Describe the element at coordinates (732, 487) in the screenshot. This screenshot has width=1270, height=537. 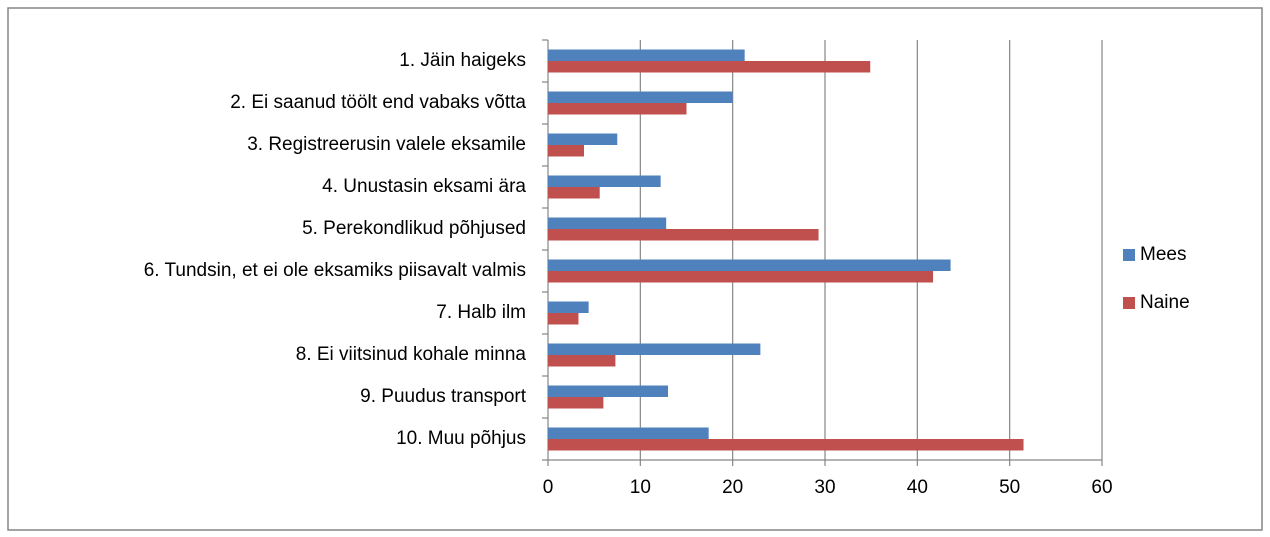
I see `x-tick-label: 20` at that location.